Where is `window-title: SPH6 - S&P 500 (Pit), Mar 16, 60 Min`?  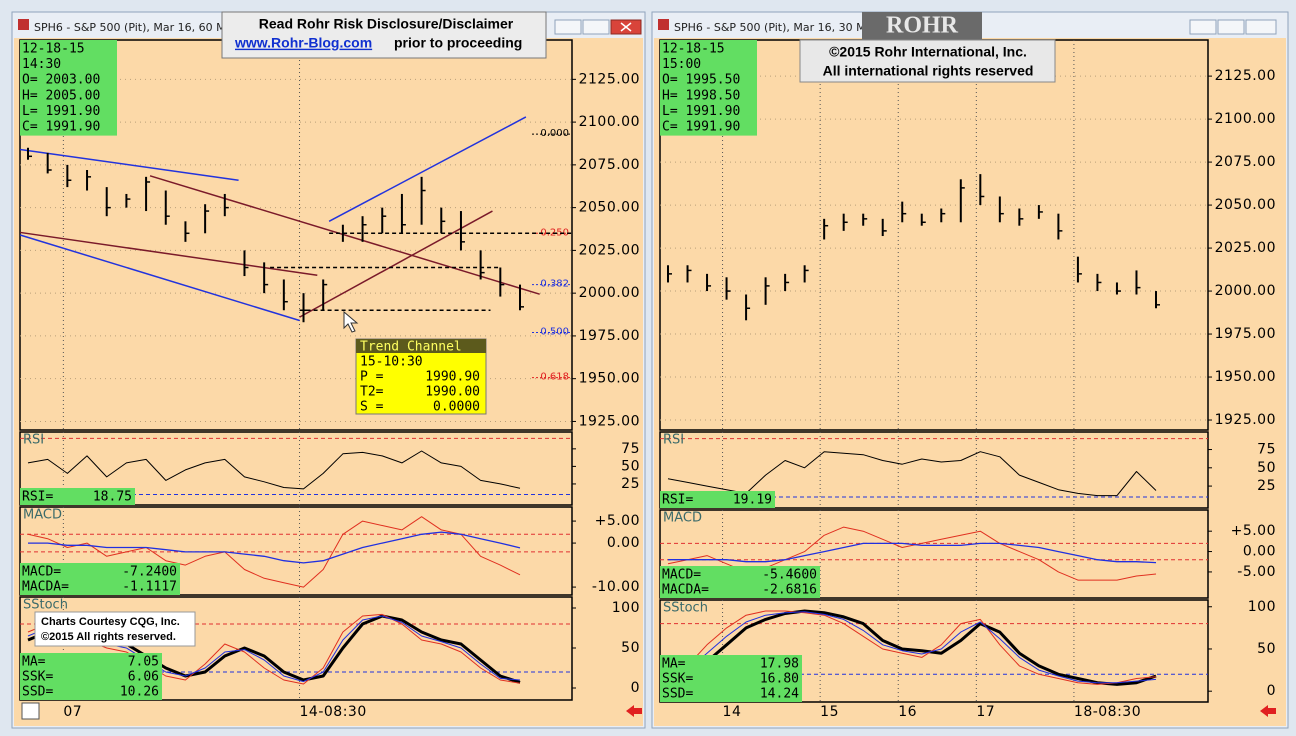
window-title: SPH6 - S&P 500 (Pit), Mar 16, 60 Min is located at coordinates (135, 27).